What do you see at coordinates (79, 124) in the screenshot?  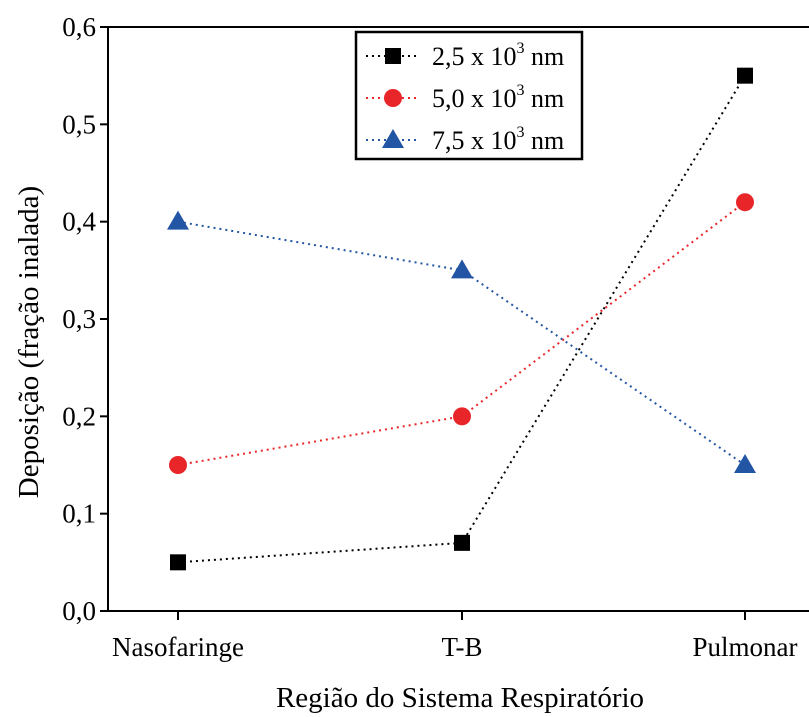 I see `y-tick-label: 0,5` at bounding box center [79, 124].